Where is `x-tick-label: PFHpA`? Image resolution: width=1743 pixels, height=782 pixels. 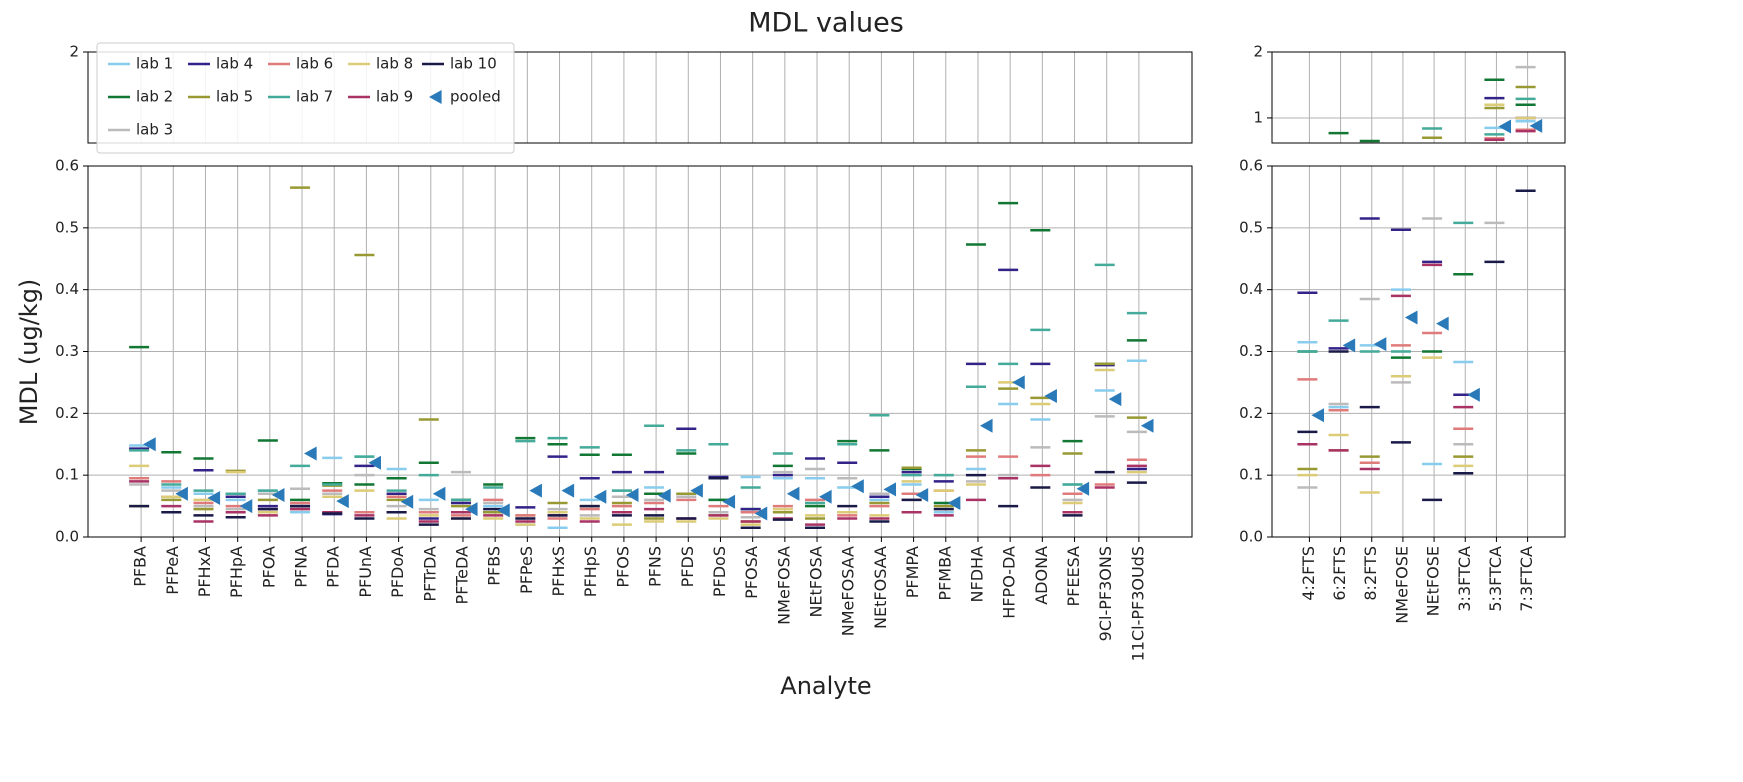
x-tick-label: PFHpA is located at coordinates (236, 572).